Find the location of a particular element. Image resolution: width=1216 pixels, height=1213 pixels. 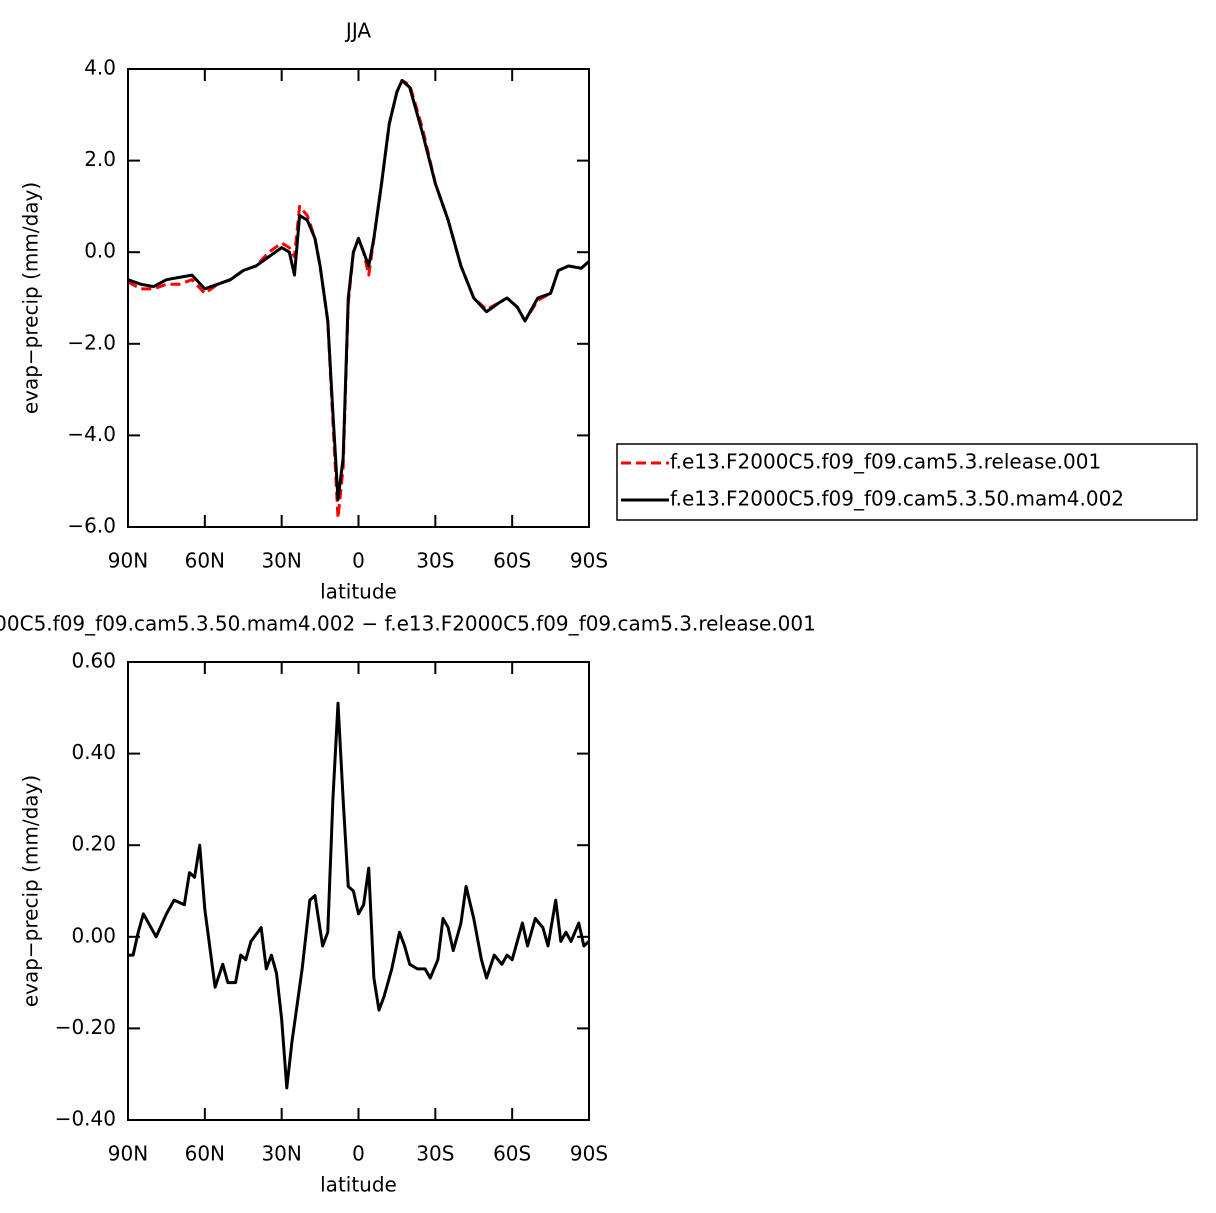

y-tick-label: 0.40 is located at coordinates (93, 752).